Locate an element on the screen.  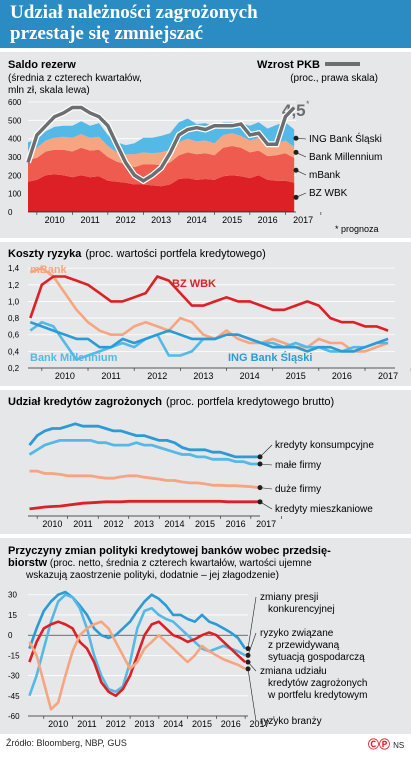
brand-suffix: NS is located at coordinates (399, 745).